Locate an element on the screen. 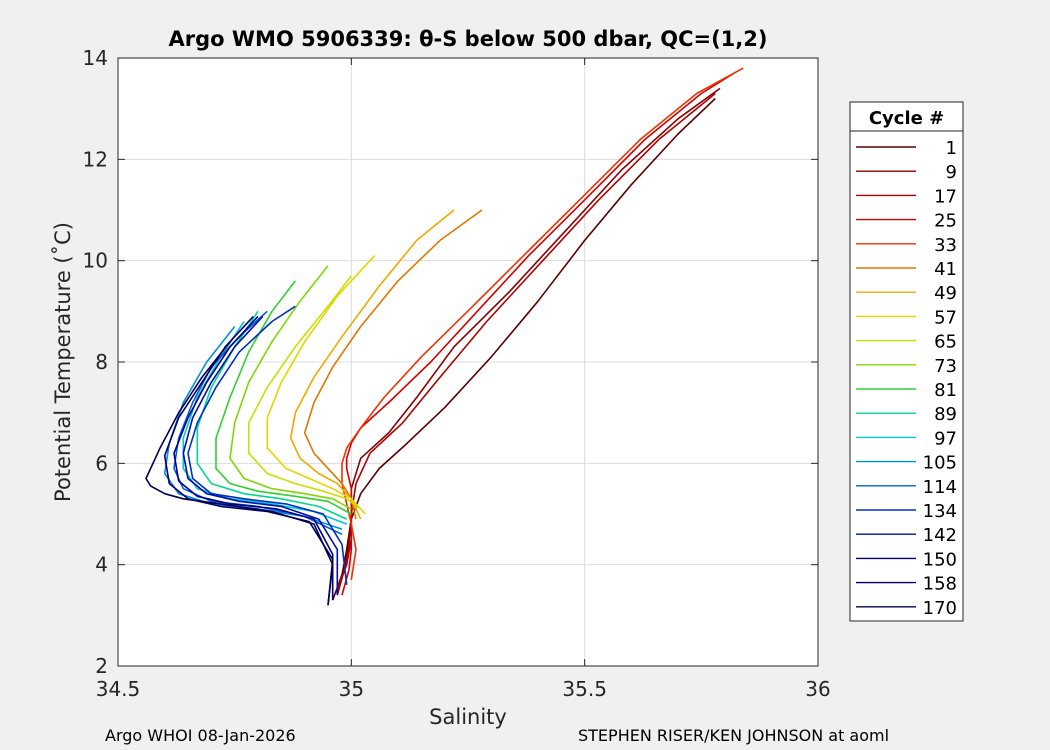 The width and height of the screenshot is (1050, 750). y-tick-label: 8 is located at coordinates (101, 362).